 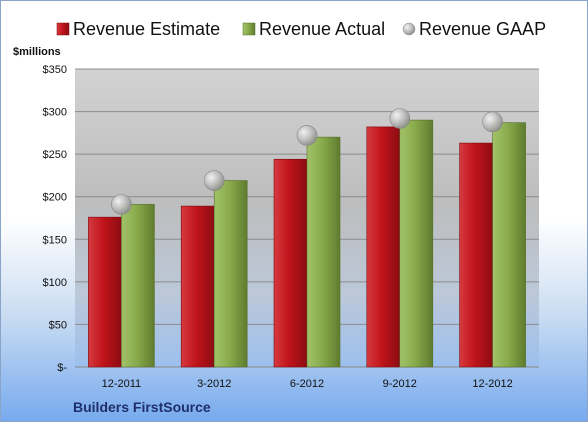 I want to click on company-name: Builders FirstSource, so click(x=142, y=407).